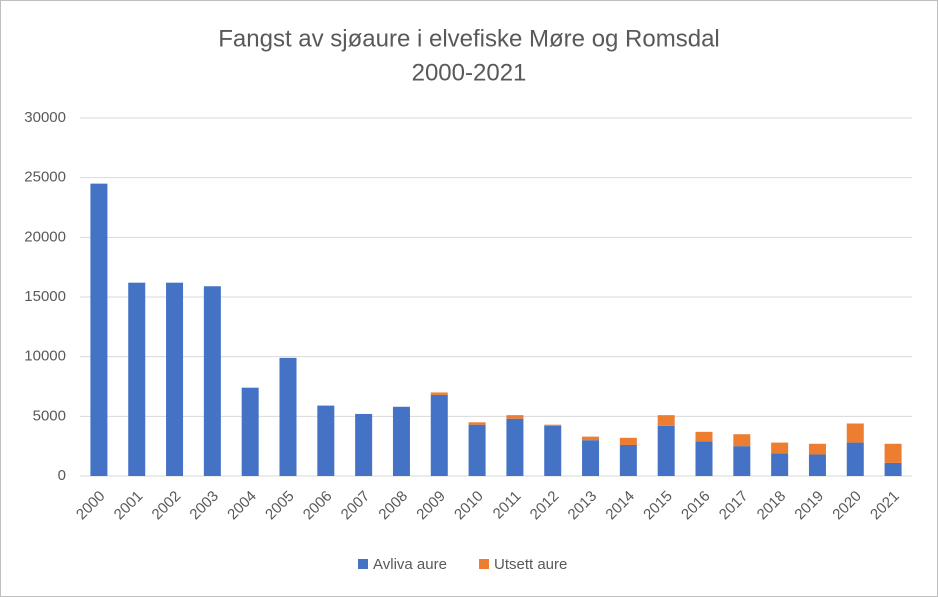 This screenshot has width=938, height=597. I want to click on legend-label: Utsett aure, so click(530, 564).